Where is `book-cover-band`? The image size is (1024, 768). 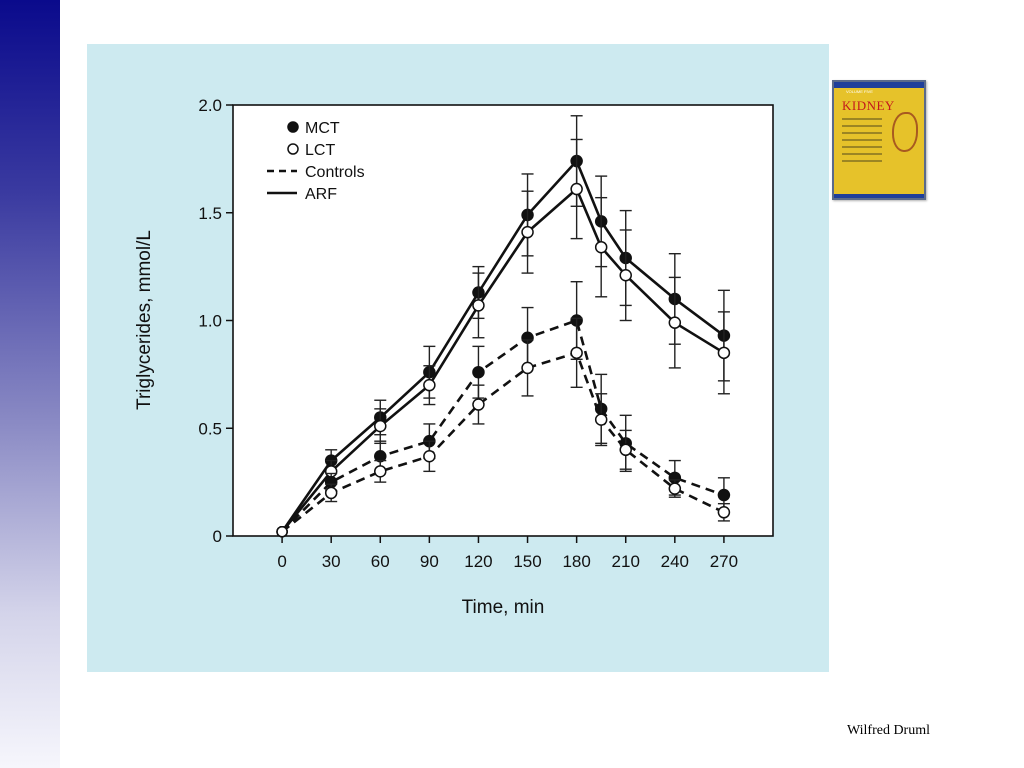 book-cover-band is located at coordinates (879, 85).